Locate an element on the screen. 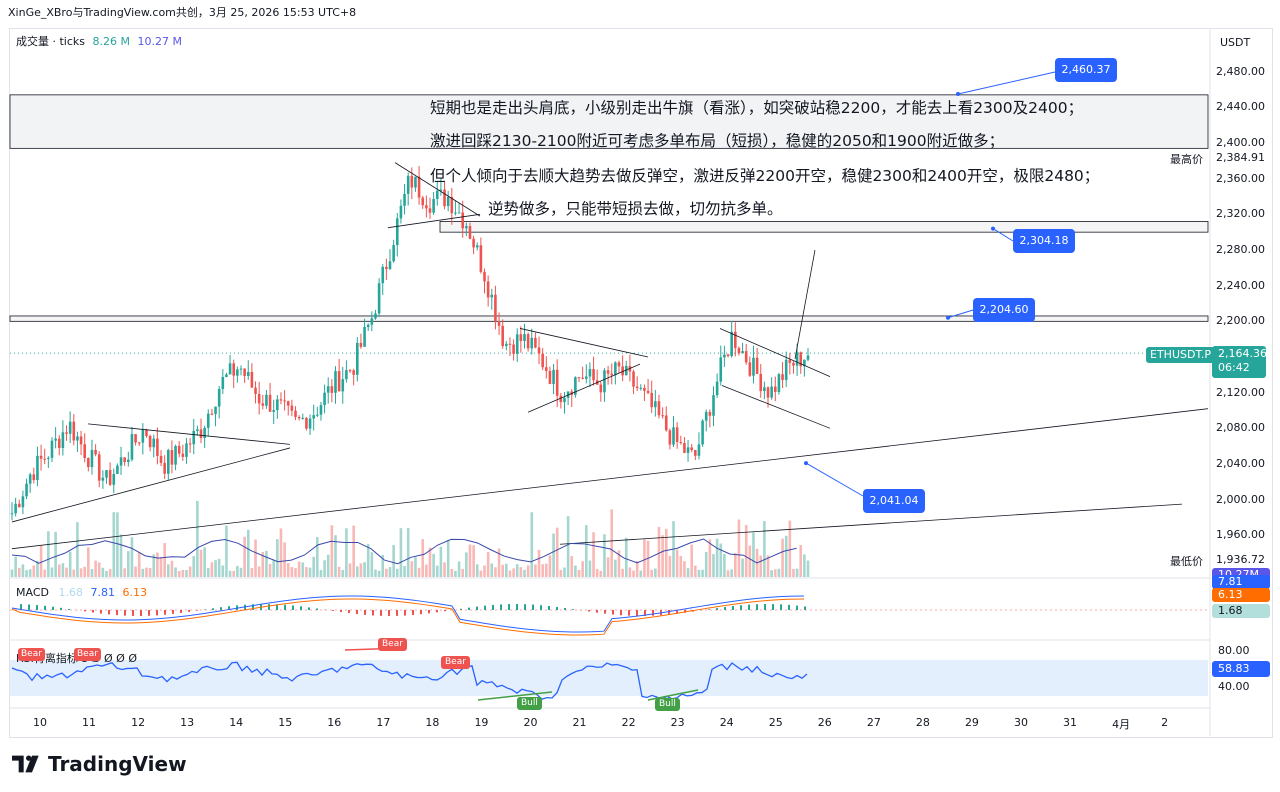 The image size is (1280, 792). volume-legend: 成交量 · ticks 8.26 M 10.27 M is located at coordinates (99, 41).